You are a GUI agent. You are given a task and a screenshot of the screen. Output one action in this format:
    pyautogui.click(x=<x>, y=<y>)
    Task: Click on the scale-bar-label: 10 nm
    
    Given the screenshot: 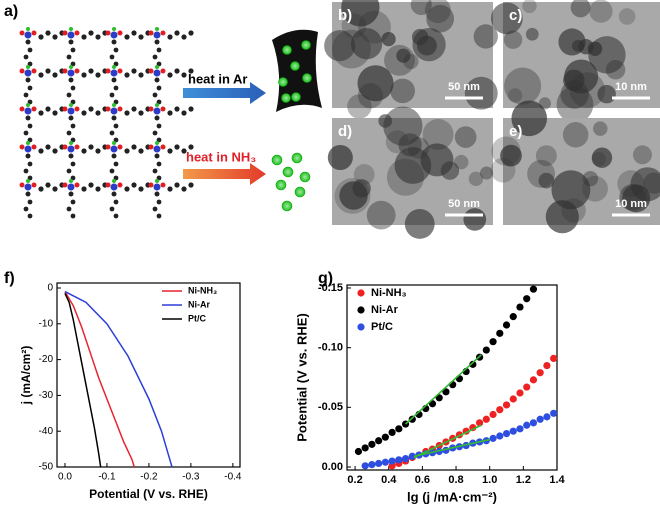 What is the action you would take?
    pyautogui.click(x=631, y=204)
    